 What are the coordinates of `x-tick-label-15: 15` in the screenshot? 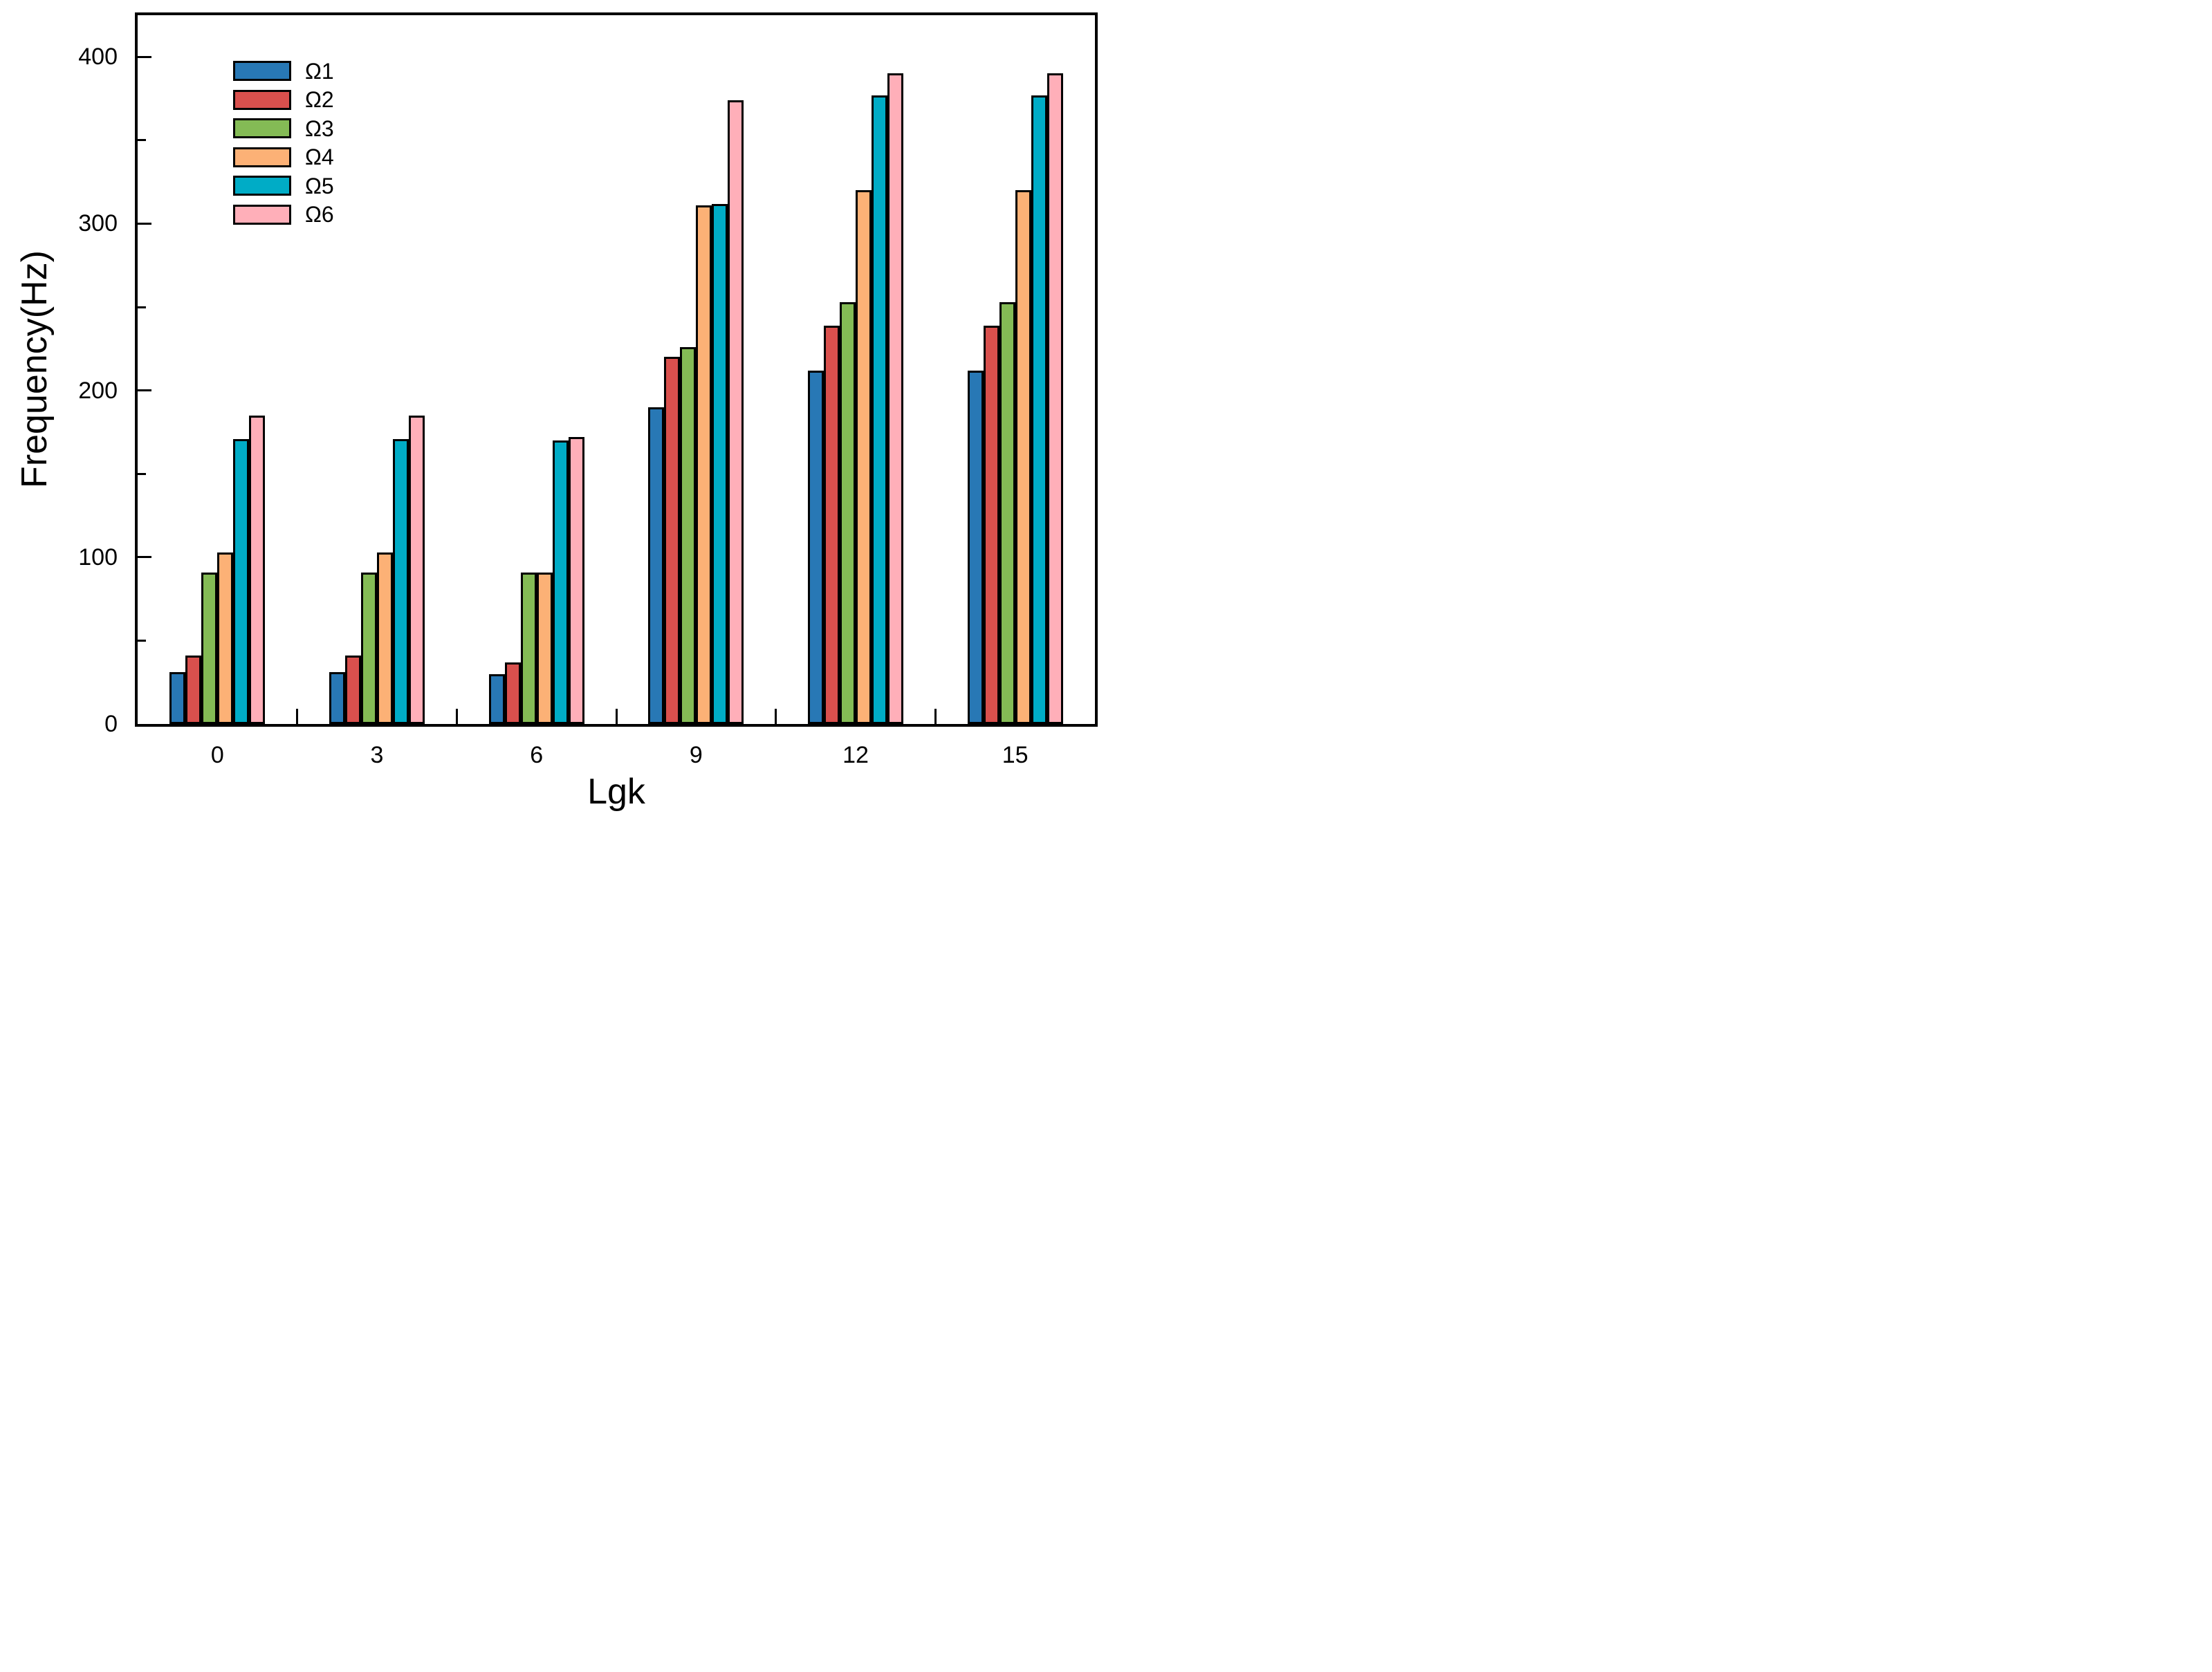 It's located at (1016, 755).